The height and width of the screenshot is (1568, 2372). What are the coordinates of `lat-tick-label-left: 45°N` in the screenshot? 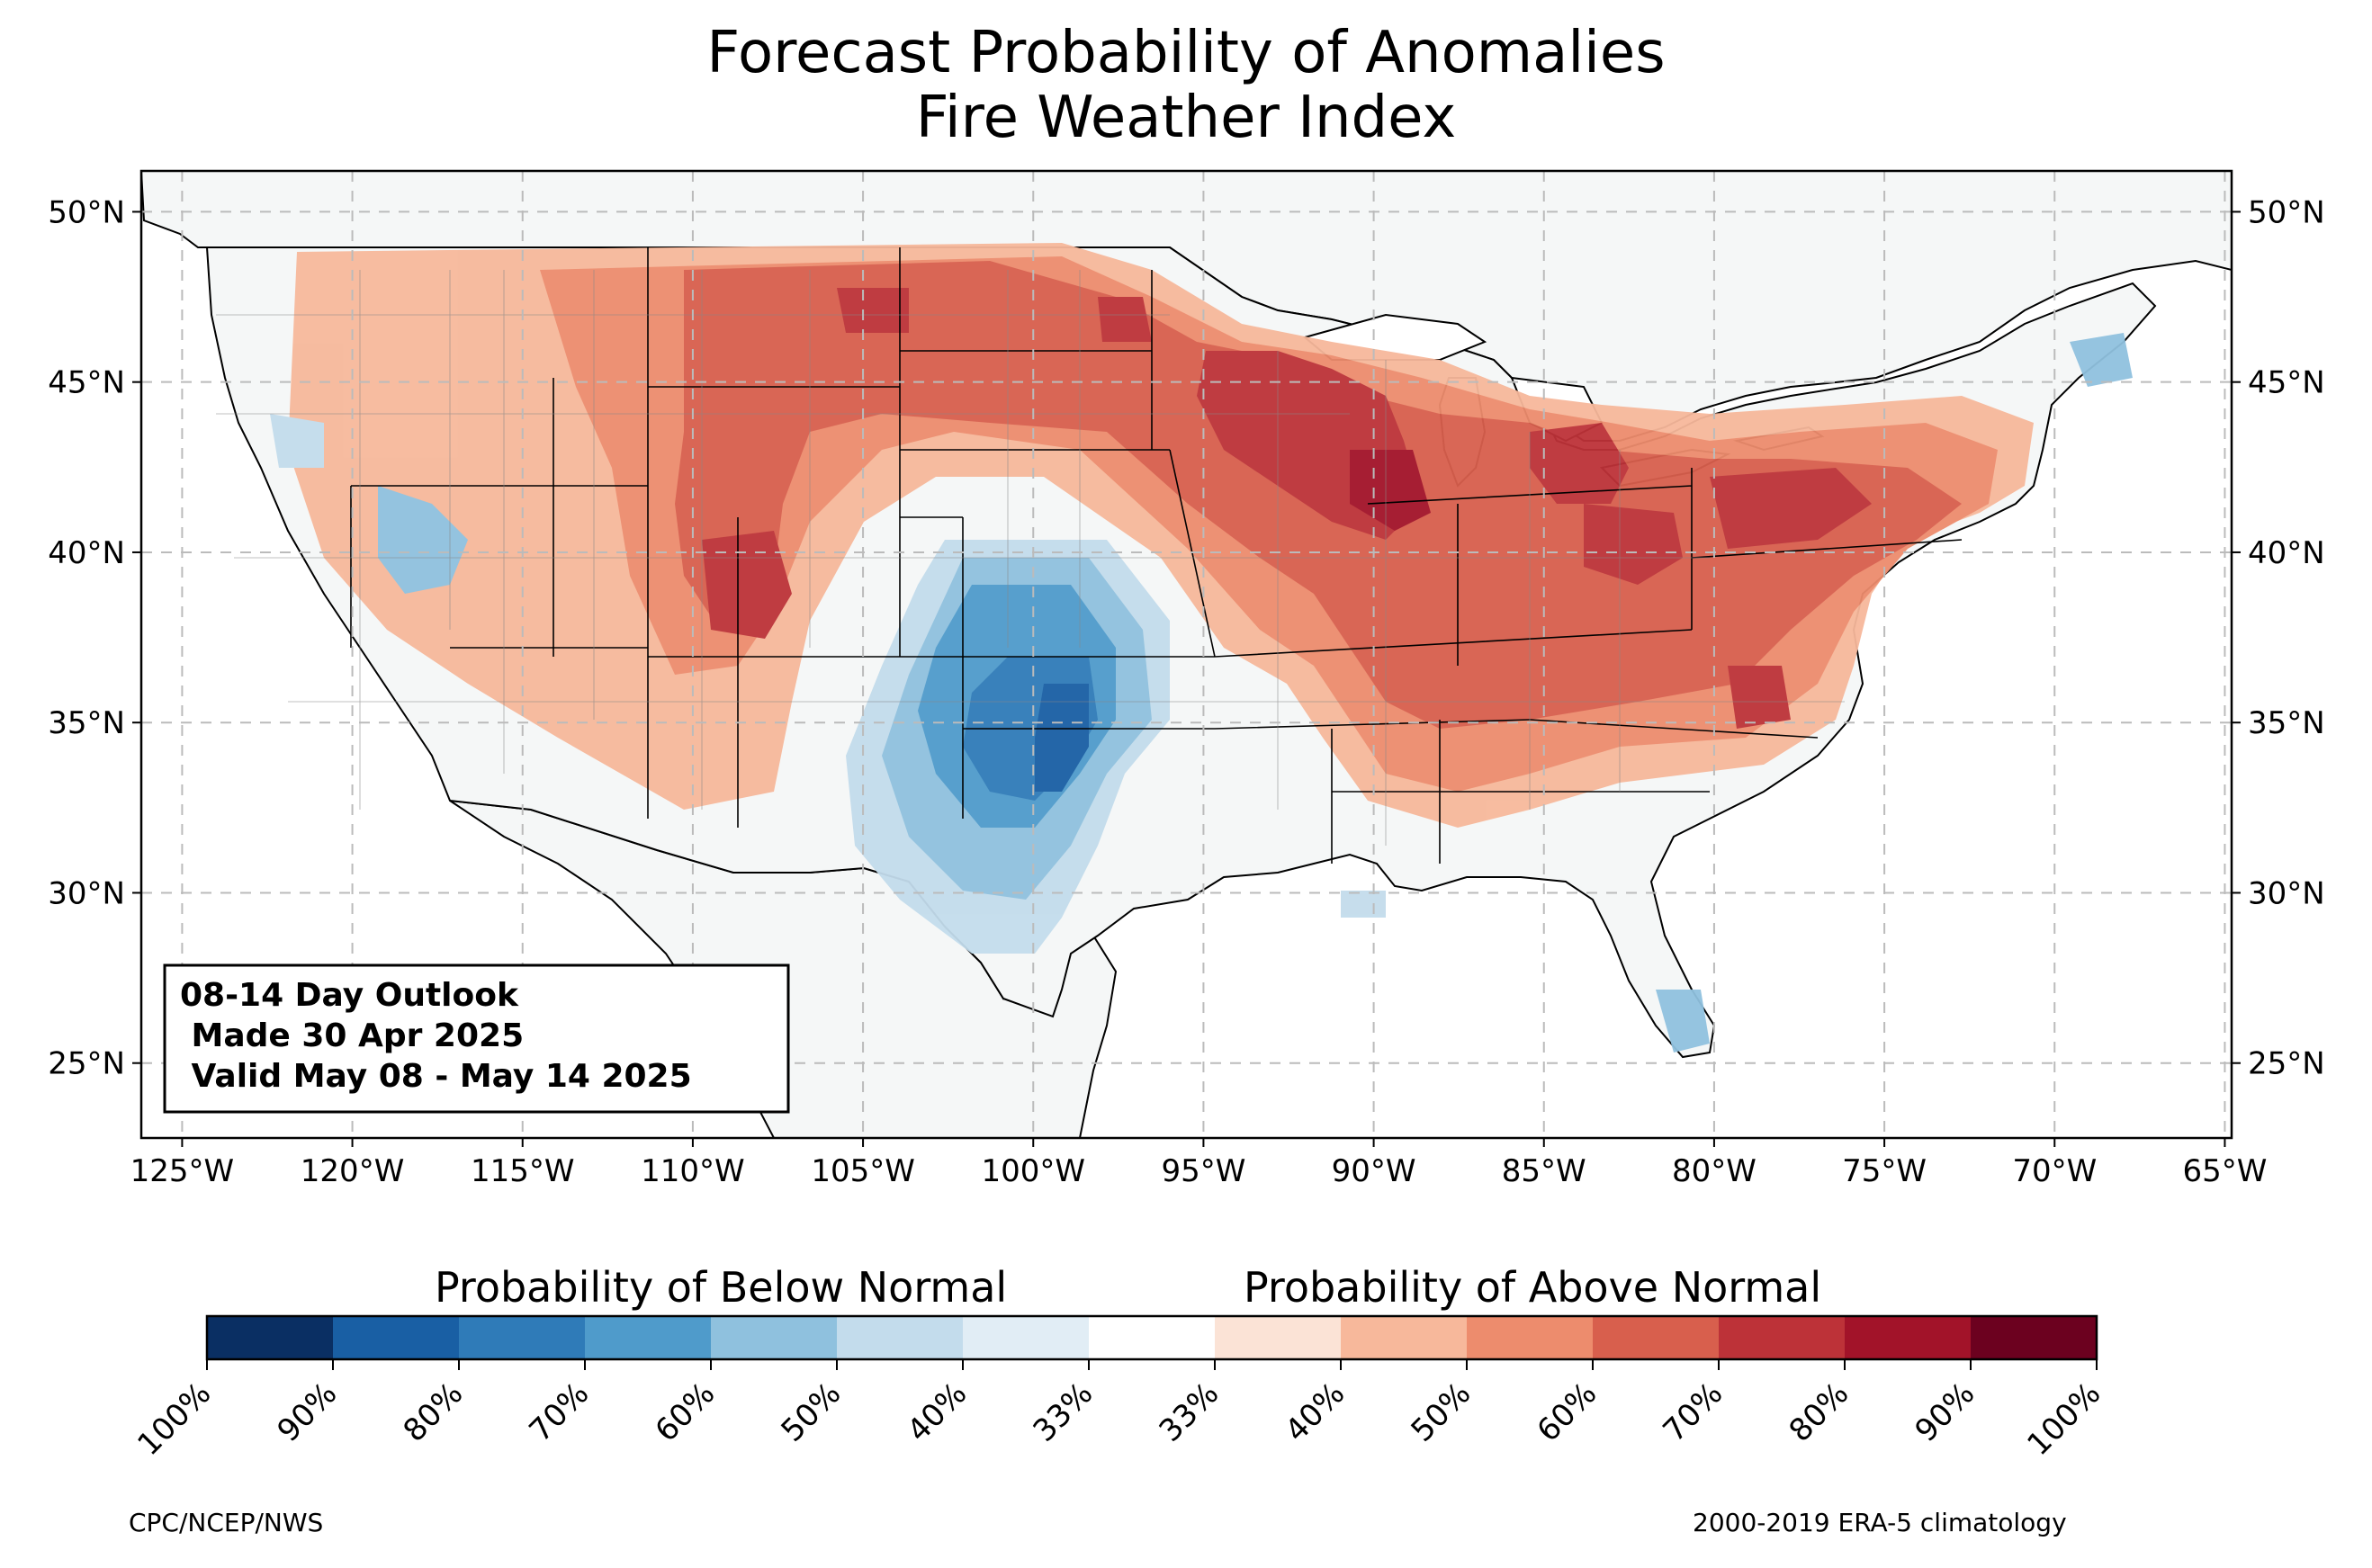 It's located at (86, 383).